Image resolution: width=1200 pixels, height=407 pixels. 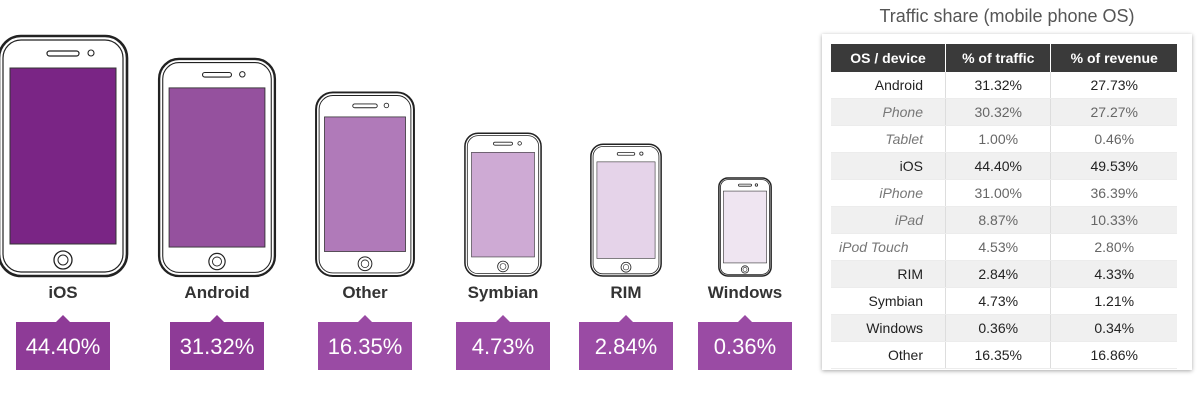 I want to click on category-label: Symbian, so click(x=503, y=292).